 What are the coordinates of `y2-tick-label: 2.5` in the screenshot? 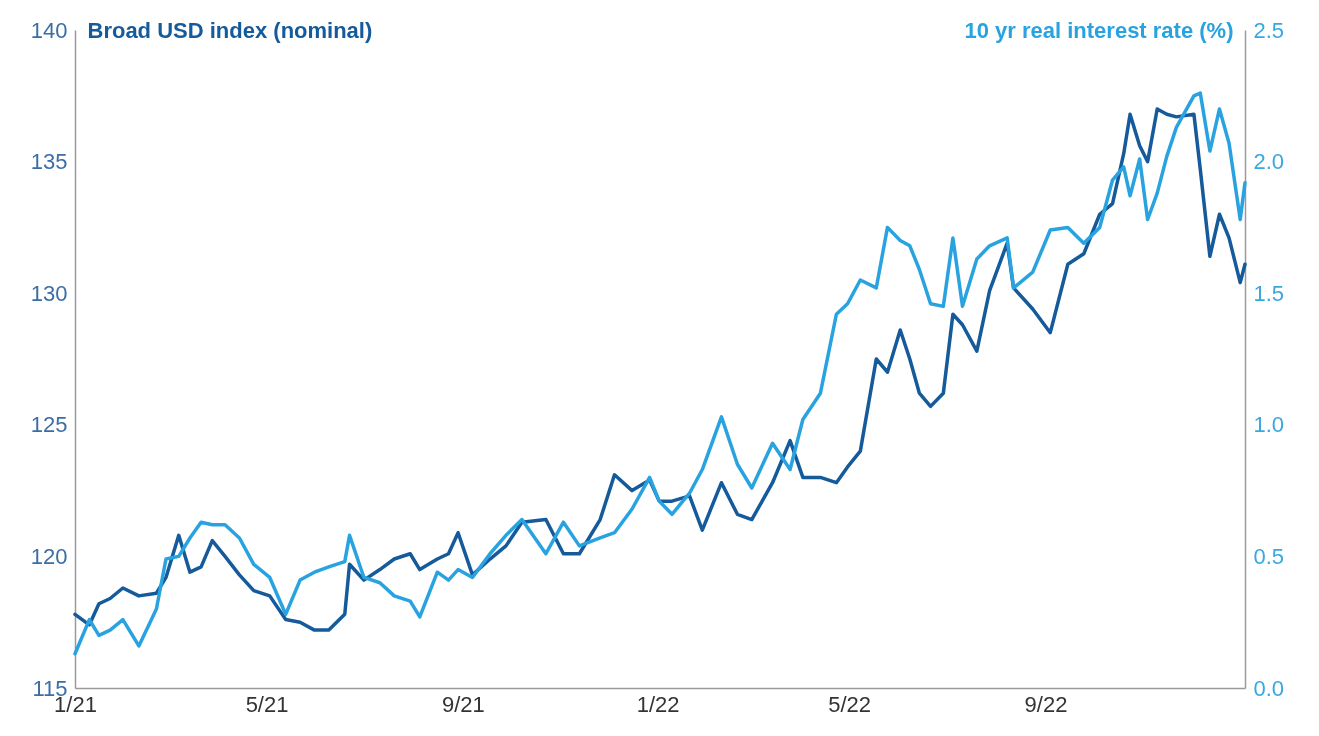 It's located at (1269, 30).